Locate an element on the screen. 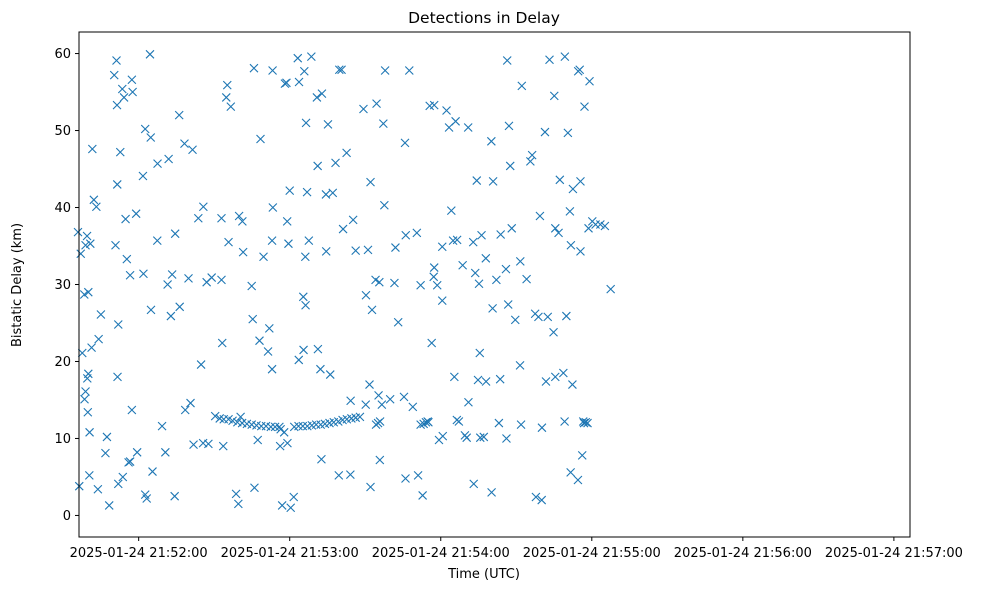 The height and width of the screenshot is (590, 989). y-tick-label: 40 is located at coordinates (62, 208).